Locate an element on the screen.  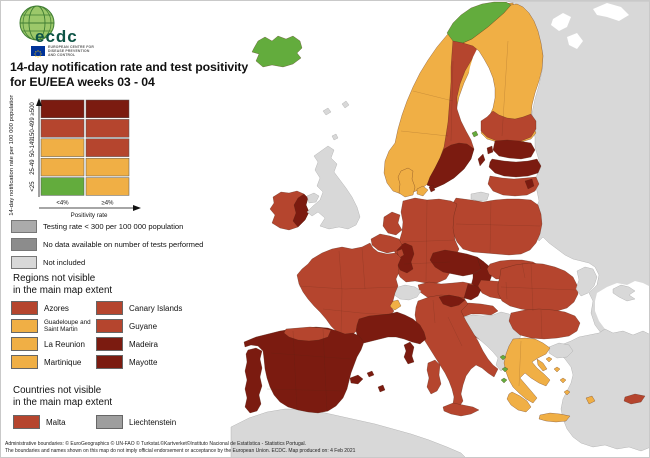
eu-flag-icon is located at coordinates (38, 52).